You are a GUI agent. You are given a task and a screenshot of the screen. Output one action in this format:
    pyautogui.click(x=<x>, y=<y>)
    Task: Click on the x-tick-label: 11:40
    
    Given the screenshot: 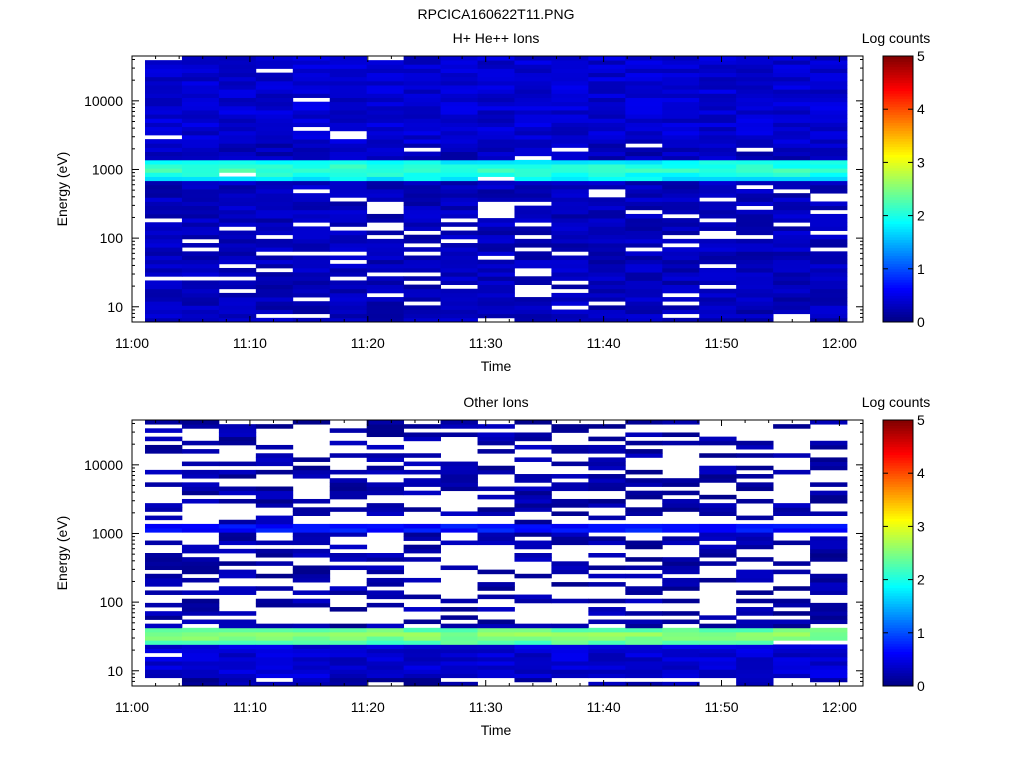 What is the action you would take?
    pyautogui.click(x=604, y=707)
    